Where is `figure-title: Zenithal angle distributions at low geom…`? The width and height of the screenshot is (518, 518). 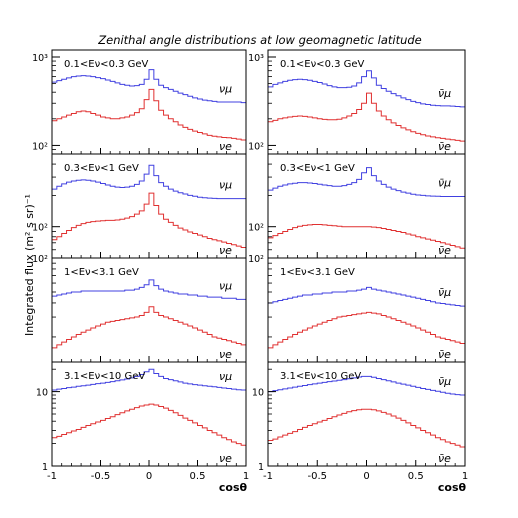
figure-title: Zenithal angle distributions at low geom… is located at coordinates (259, 40).